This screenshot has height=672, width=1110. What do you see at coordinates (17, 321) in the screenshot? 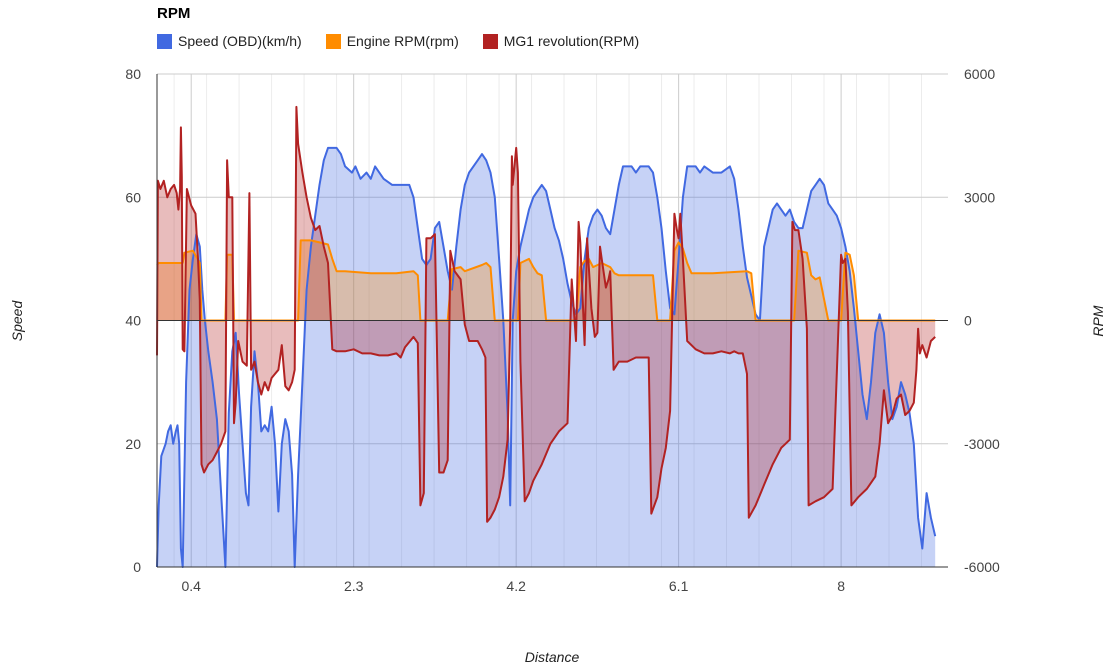
I see `y-axis-left-title: Speed` at bounding box center [17, 321].